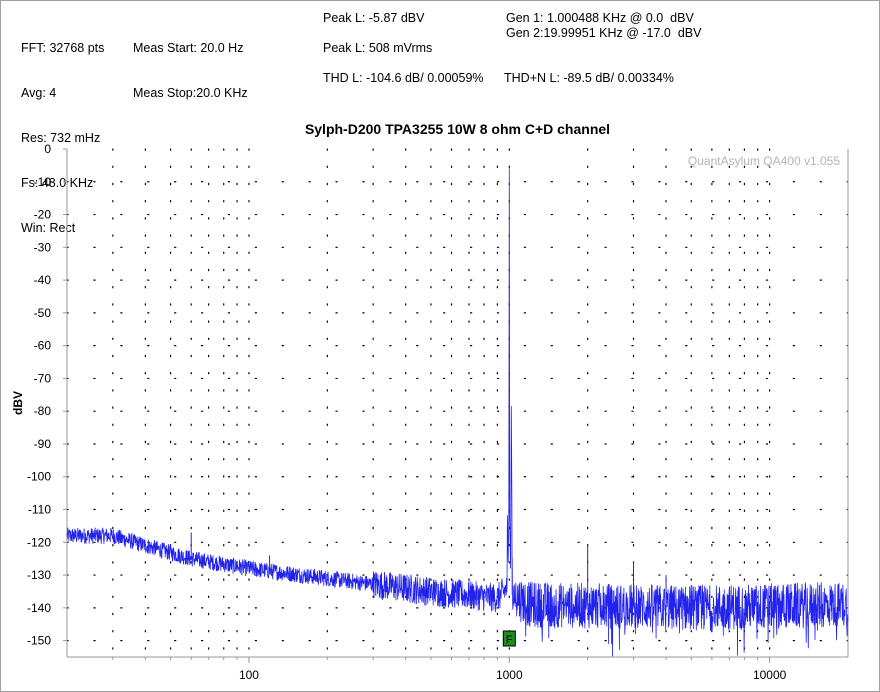 The height and width of the screenshot is (692, 880). I want to click on y-tick-label: -90, so click(43, 444).